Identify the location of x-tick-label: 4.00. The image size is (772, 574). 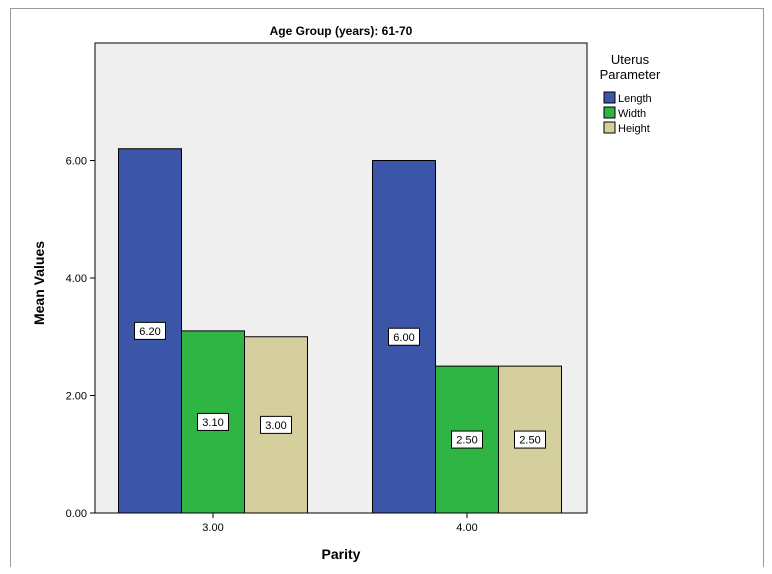
(466, 528).